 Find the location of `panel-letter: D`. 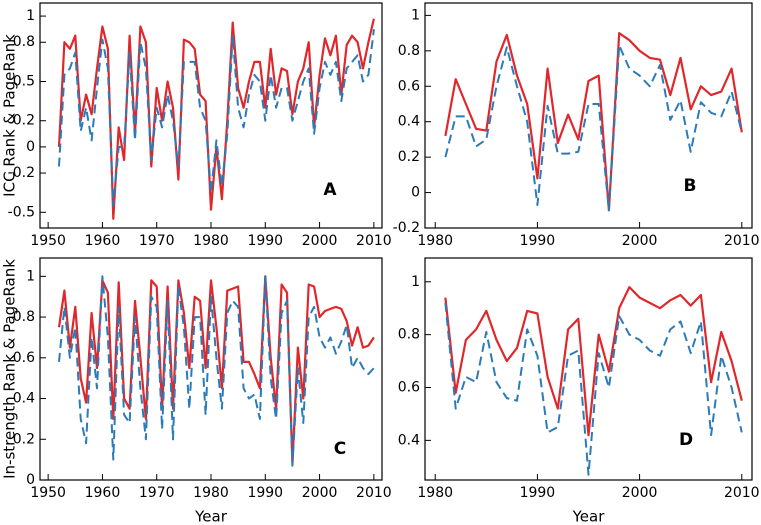

panel-letter: D is located at coordinates (686, 440).